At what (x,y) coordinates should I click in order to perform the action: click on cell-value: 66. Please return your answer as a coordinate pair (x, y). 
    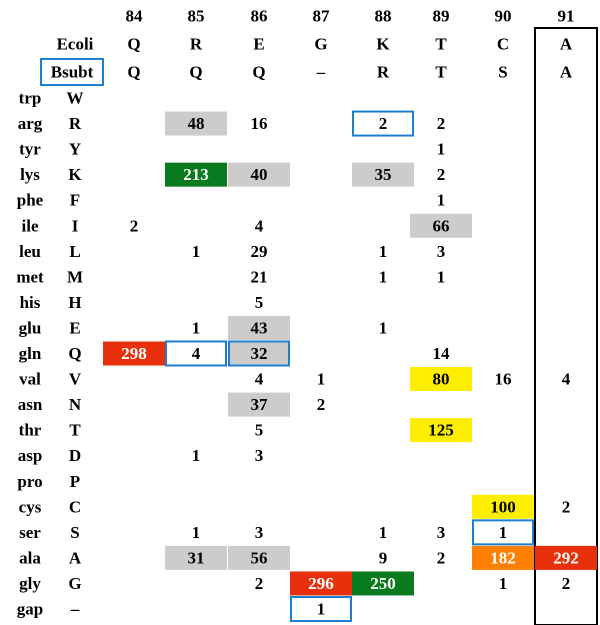
    Looking at the image, I should click on (441, 225).